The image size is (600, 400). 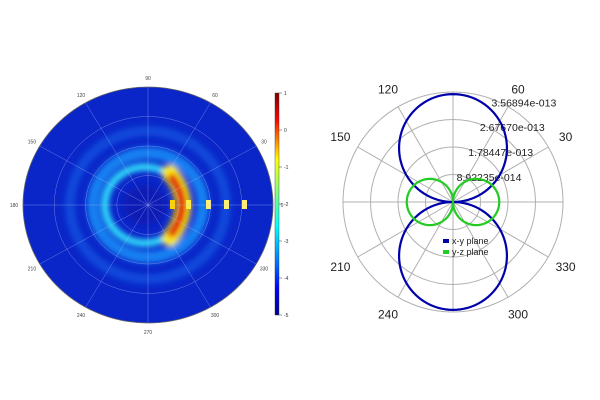 I want to click on heatmap-angle-label: 120, so click(x=81, y=96).